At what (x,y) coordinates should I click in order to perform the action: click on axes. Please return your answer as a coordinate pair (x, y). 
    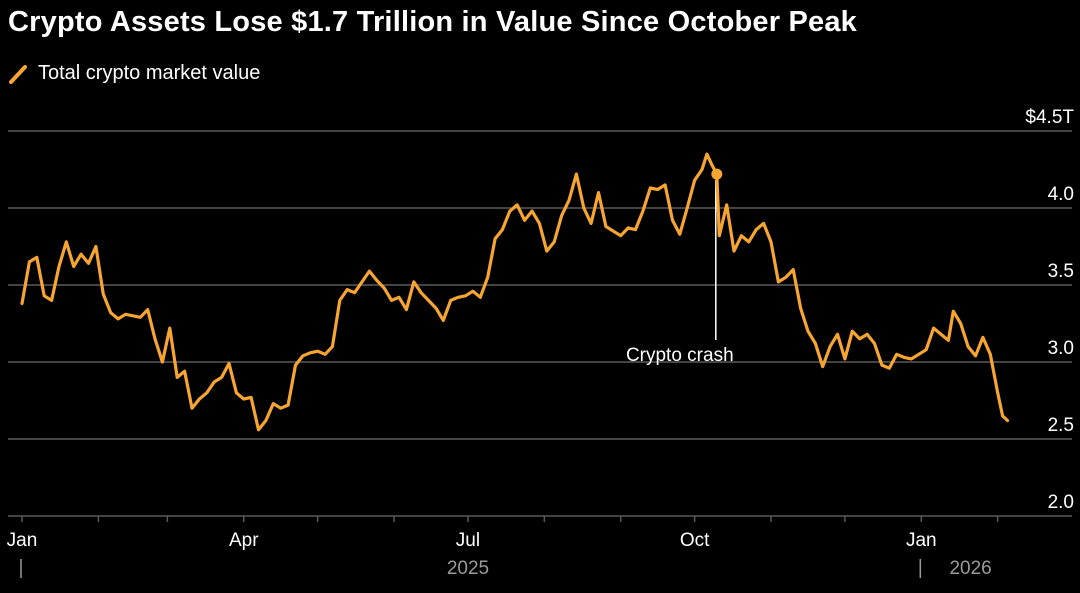
    Looking at the image, I should click on (540, 518).